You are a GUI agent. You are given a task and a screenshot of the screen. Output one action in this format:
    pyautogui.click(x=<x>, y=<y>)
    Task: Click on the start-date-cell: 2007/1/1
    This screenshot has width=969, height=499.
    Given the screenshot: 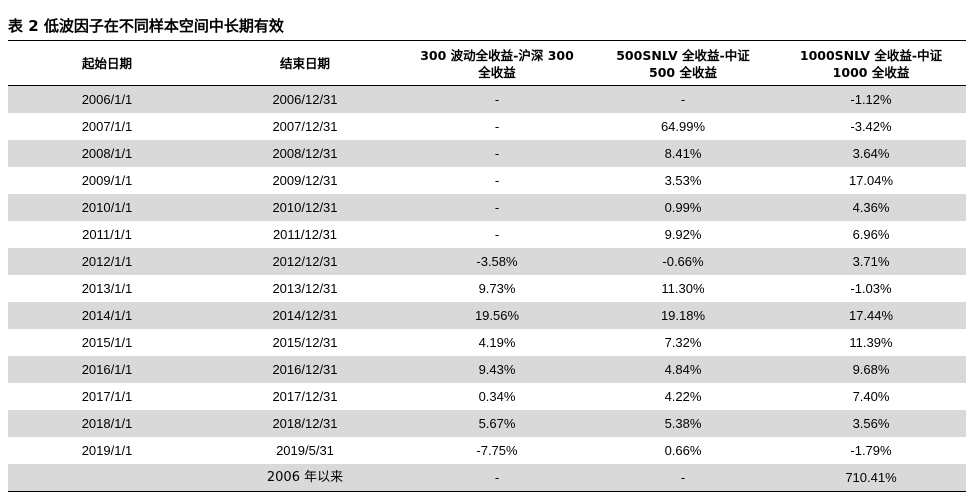 What is the action you would take?
    pyautogui.click(x=107, y=126)
    